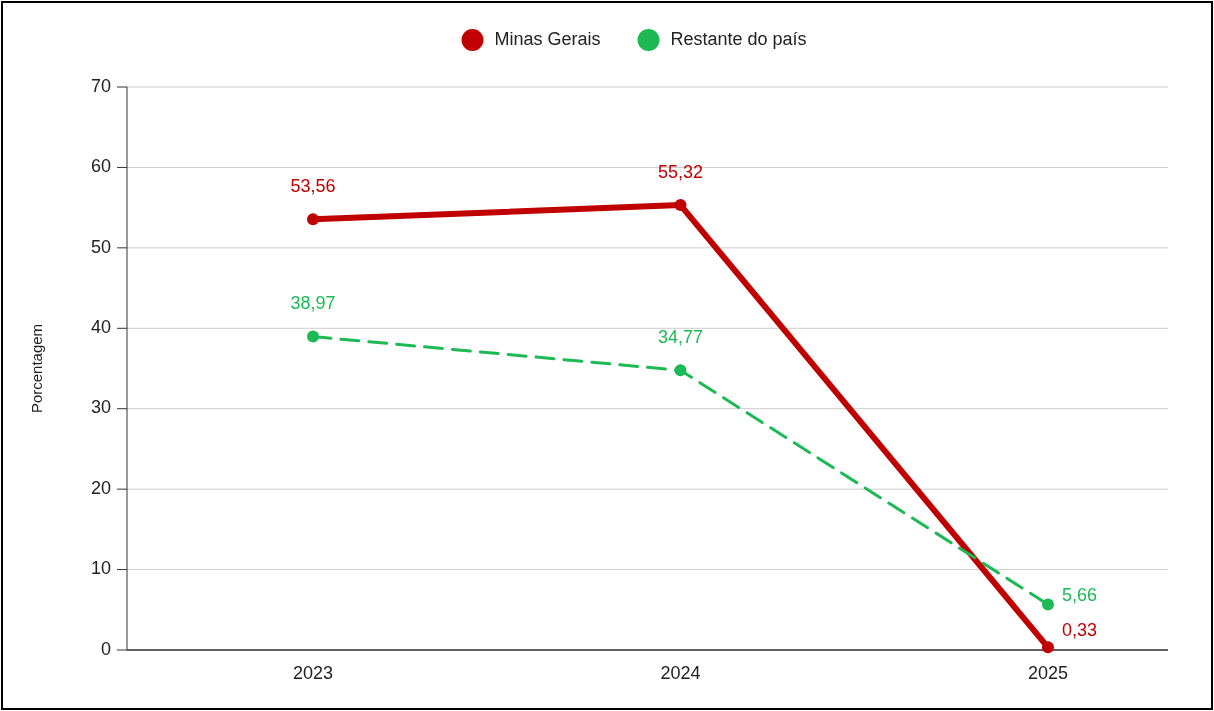 The width and height of the screenshot is (1214, 711). Describe the element at coordinates (1048, 672) in the screenshot. I see `x-tick-label: 2025` at that location.